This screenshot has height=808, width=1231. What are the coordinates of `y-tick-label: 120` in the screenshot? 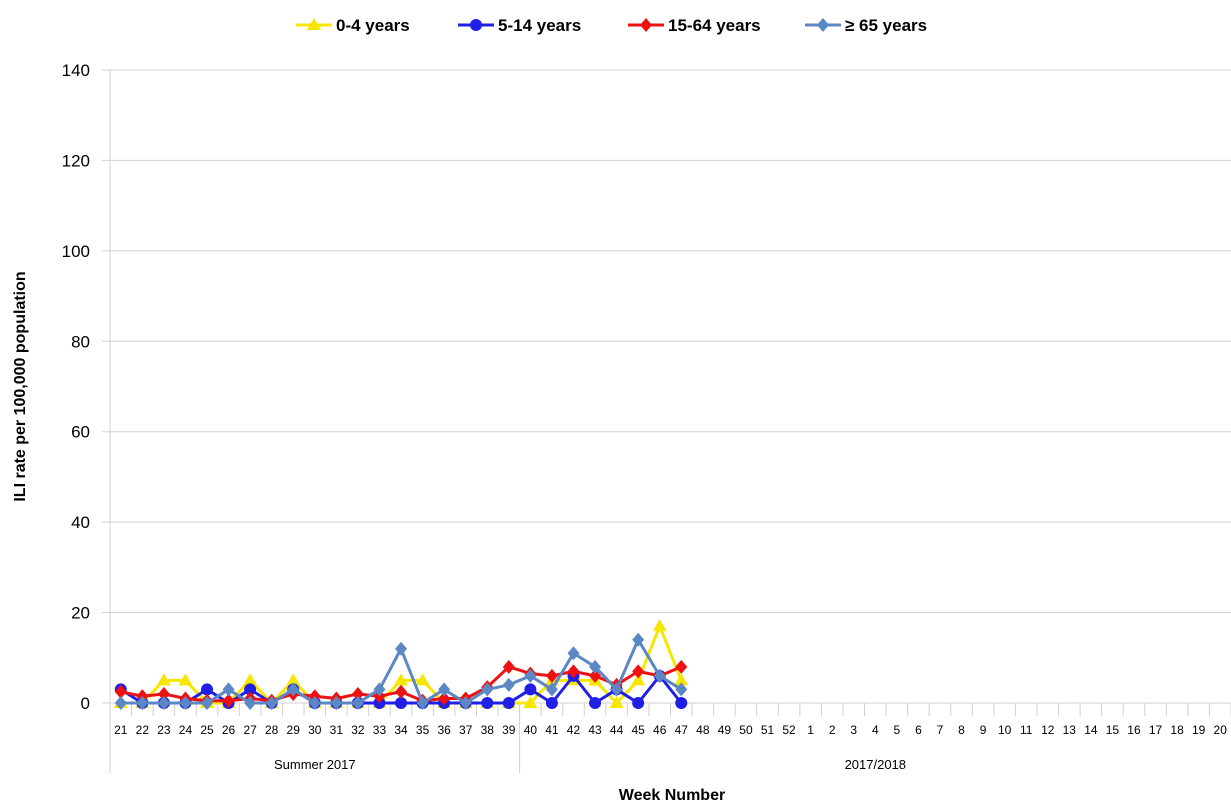 It's located at (76, 160).